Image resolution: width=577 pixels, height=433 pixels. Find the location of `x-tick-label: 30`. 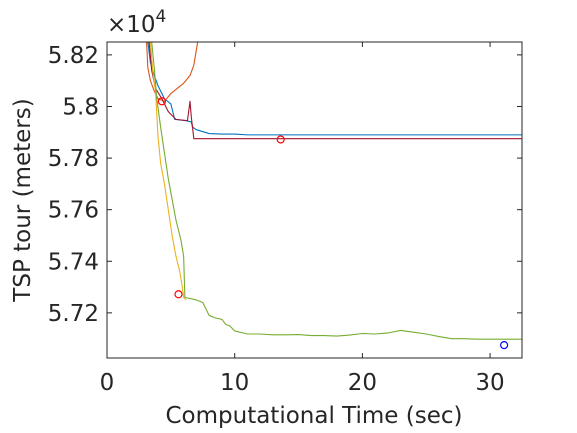

x-tick-label: 30 is located at coordinates (489, 383).